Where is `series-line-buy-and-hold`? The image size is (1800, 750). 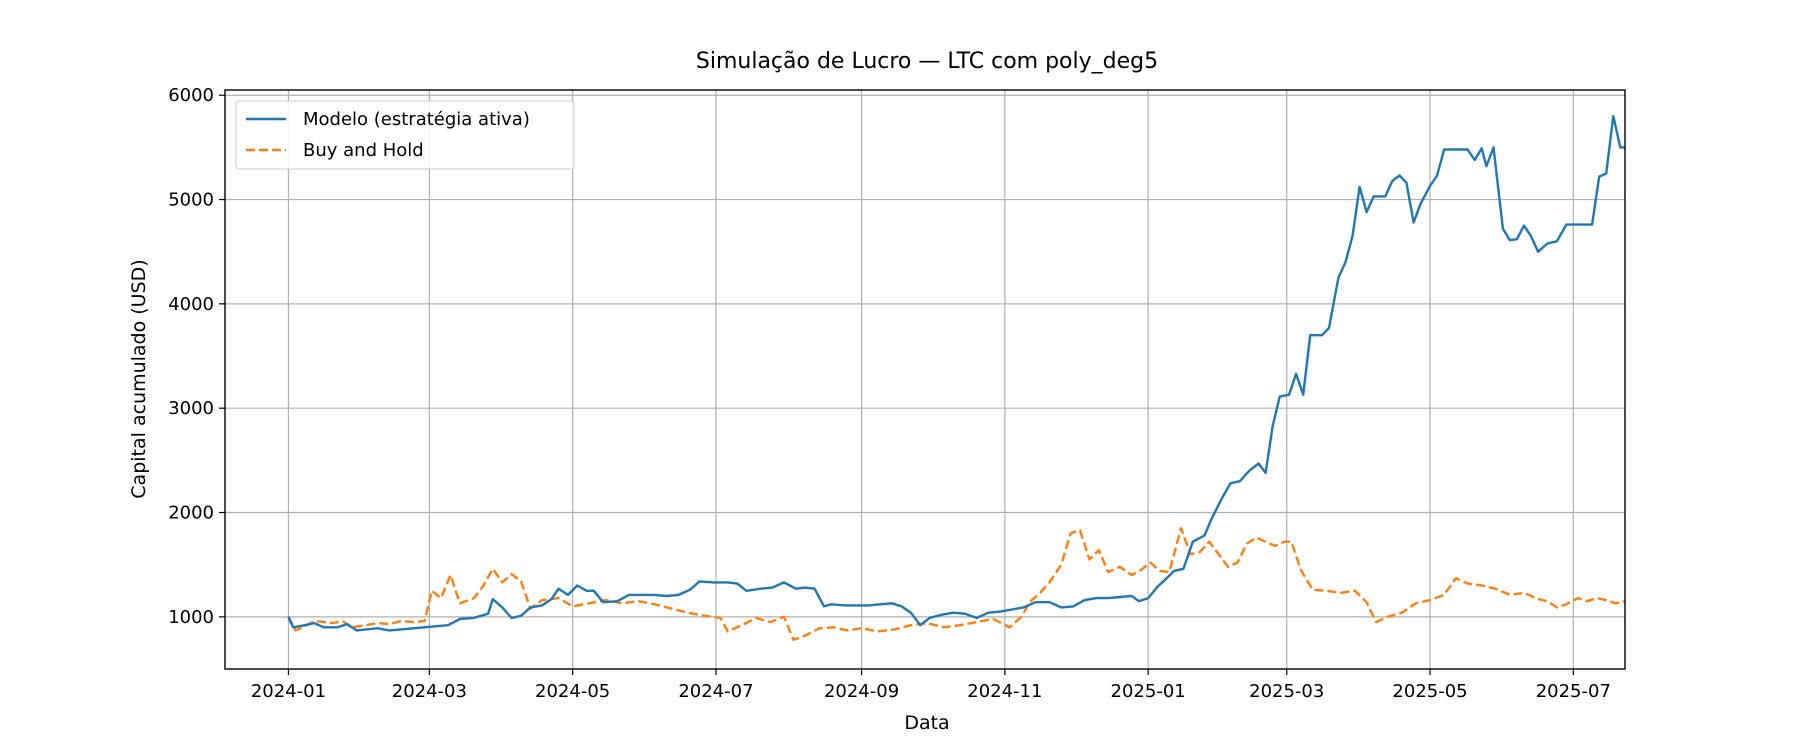 series-line-buy-and-hold is located at coordinates (956, 584).